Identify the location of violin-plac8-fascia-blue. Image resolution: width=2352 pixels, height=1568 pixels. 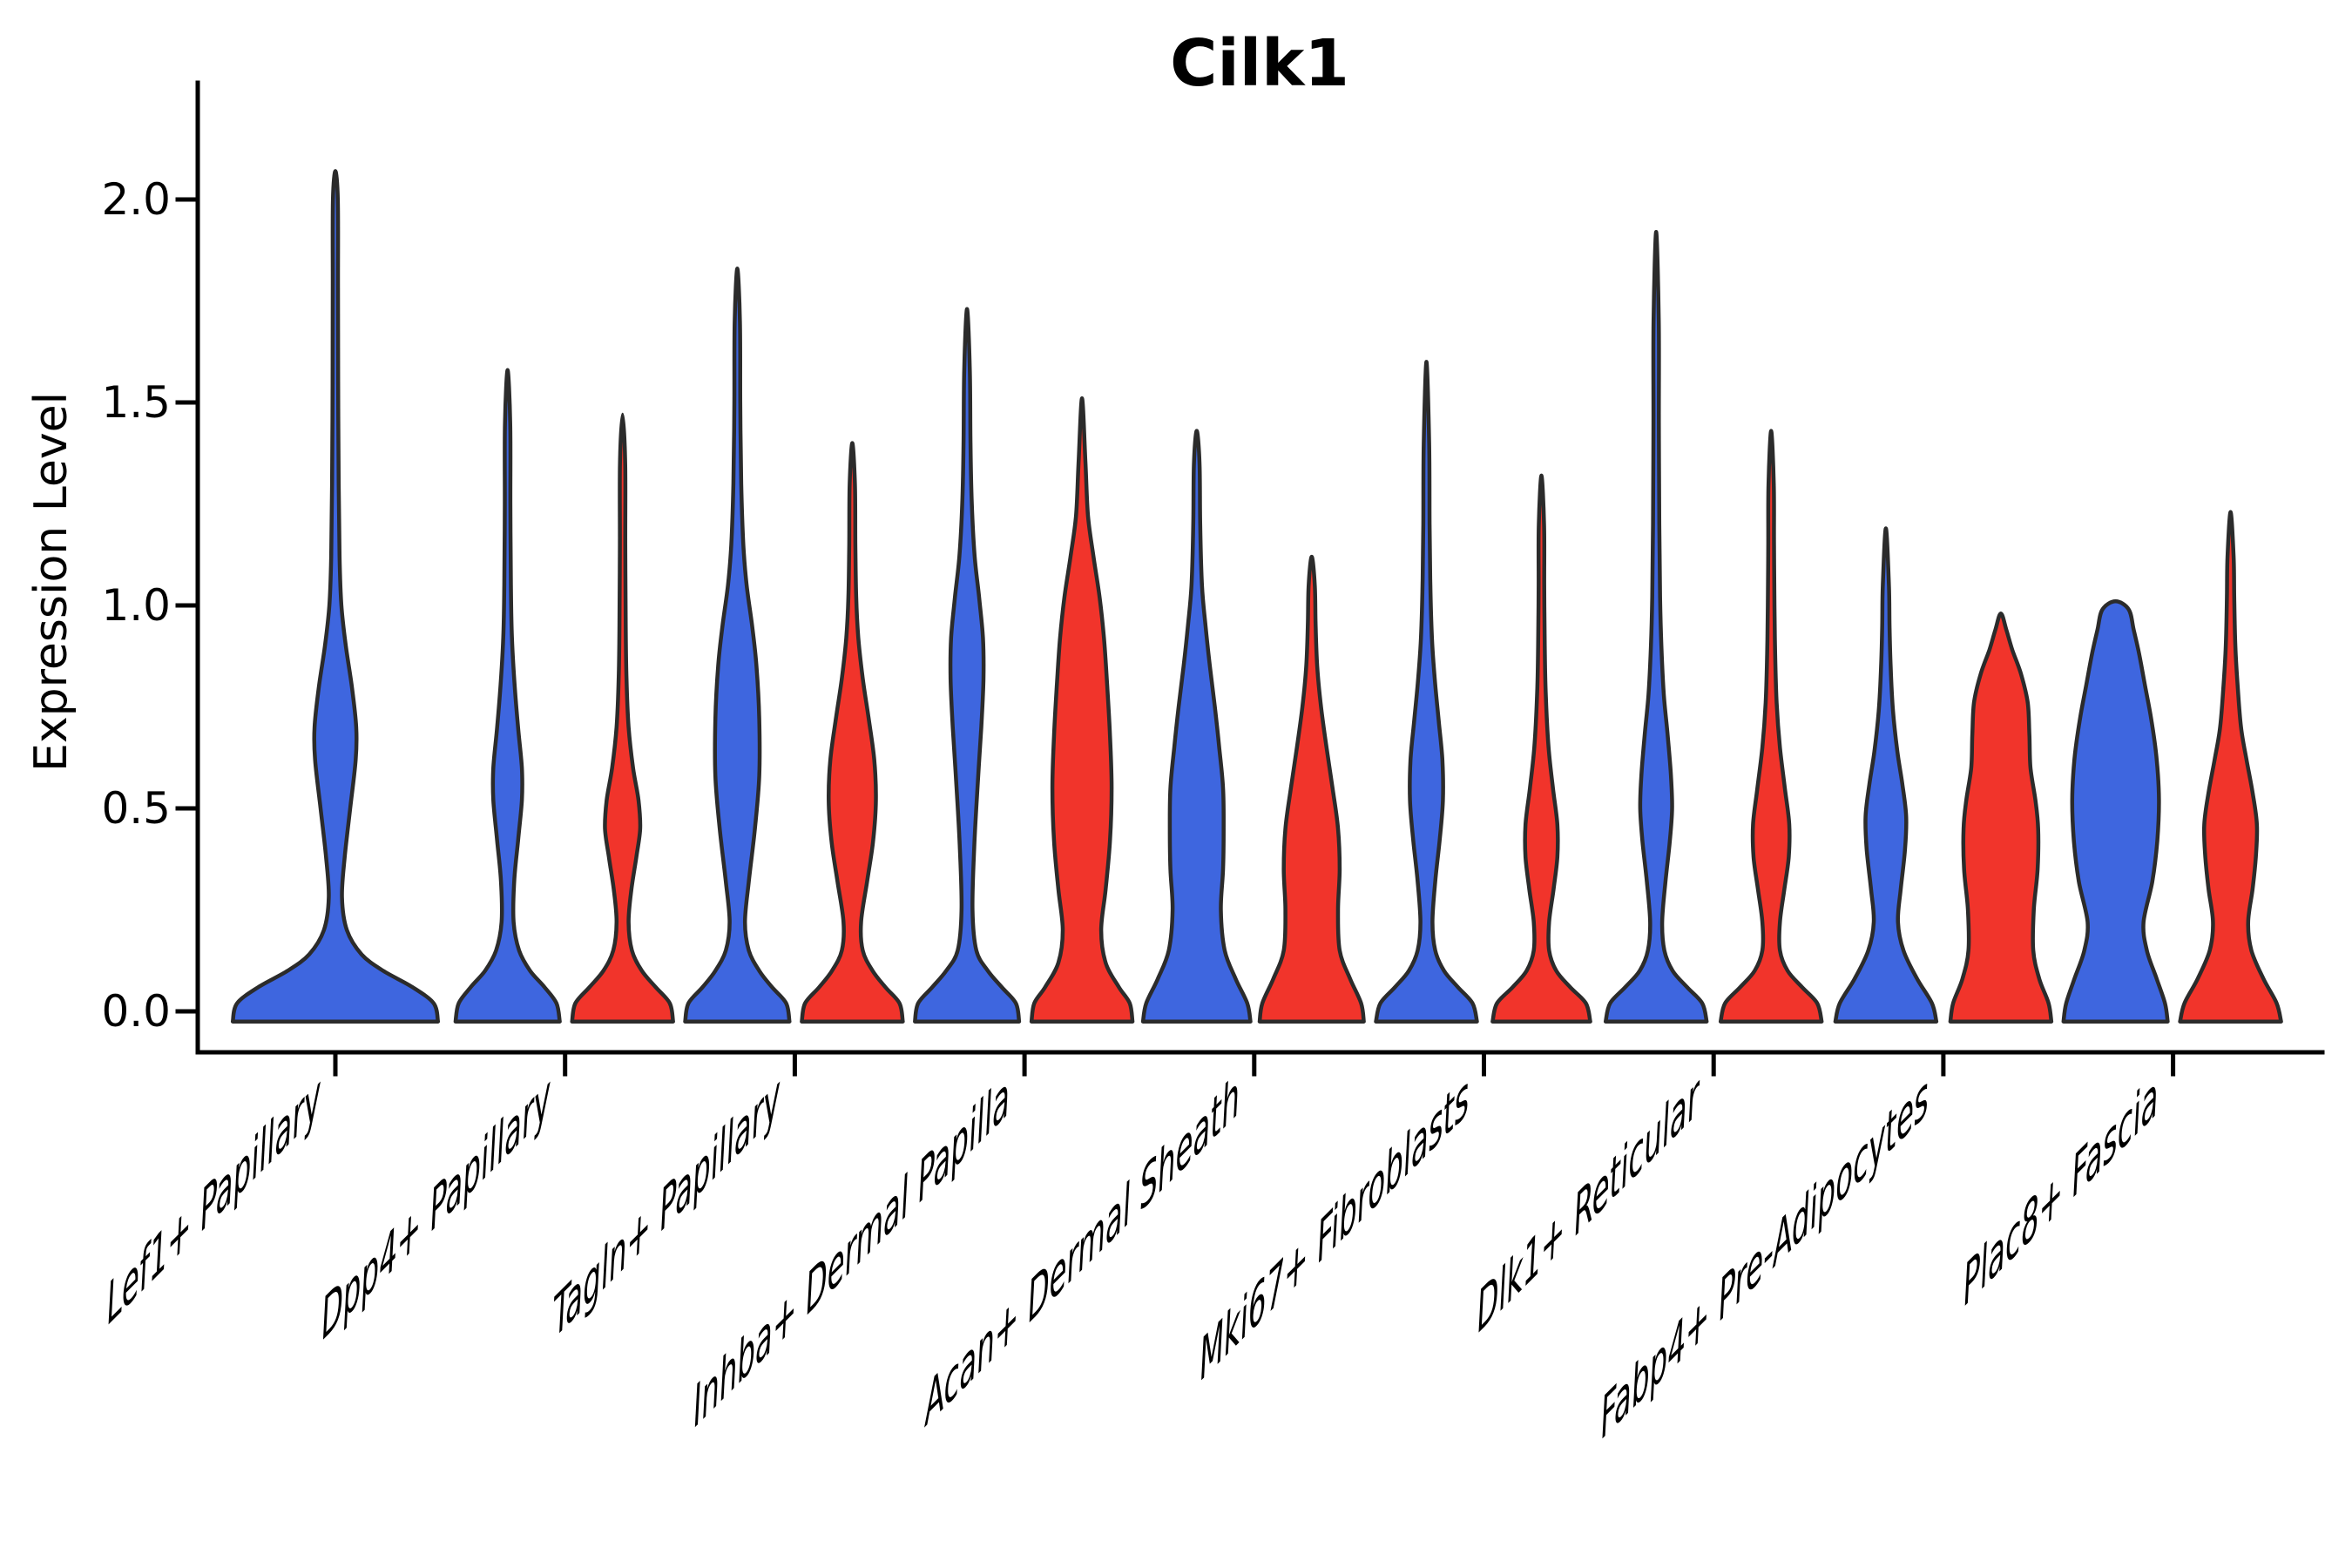
(2115, 811).